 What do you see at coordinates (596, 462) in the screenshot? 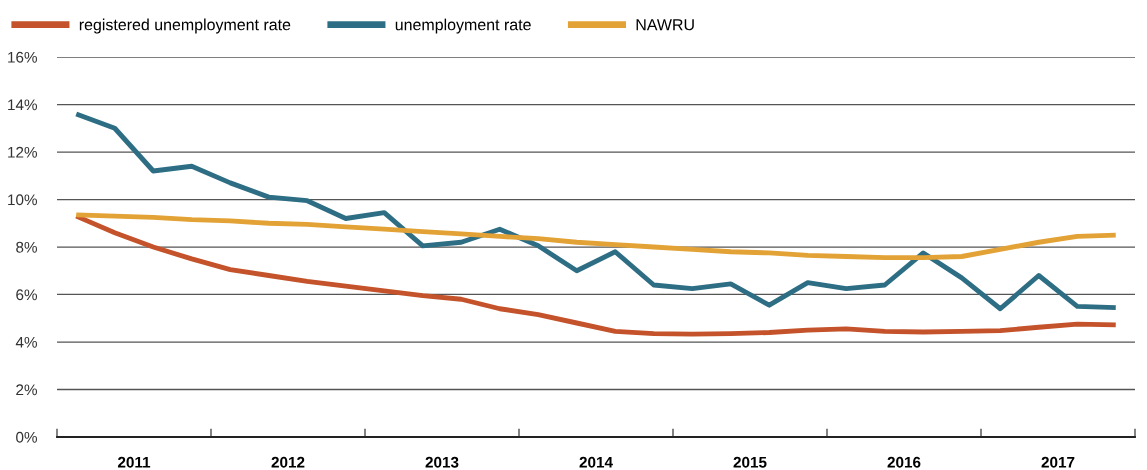
I see `x-tick-label: 2014` at bounding box center [596, 462].